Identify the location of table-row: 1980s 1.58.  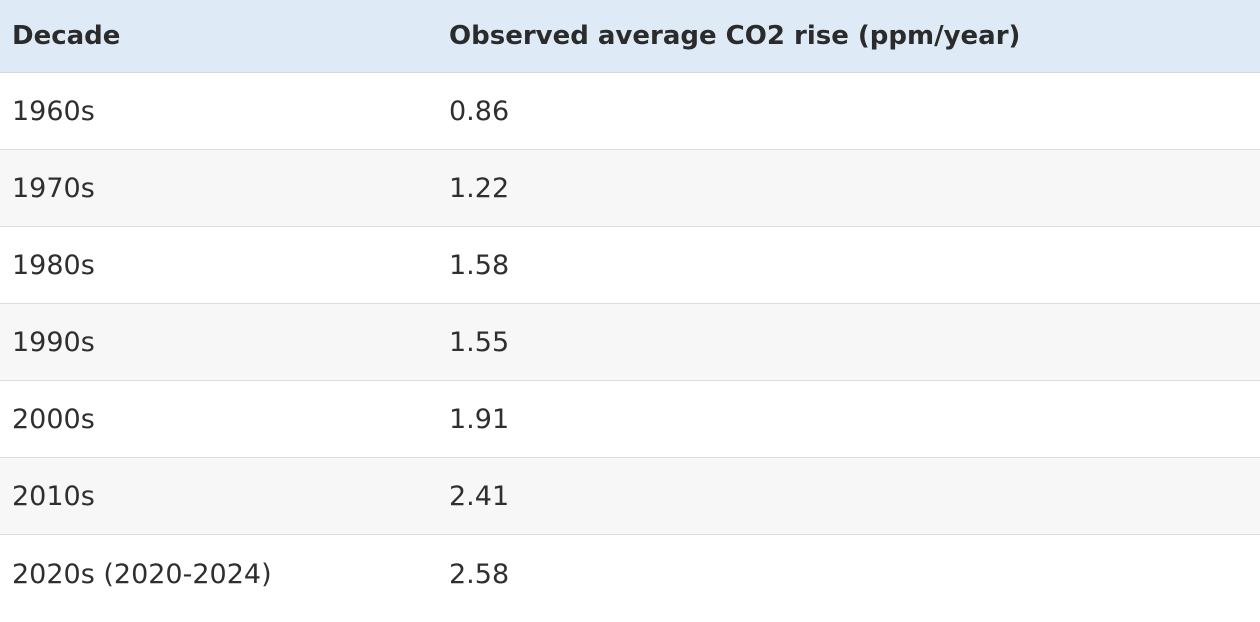
(630, 265).